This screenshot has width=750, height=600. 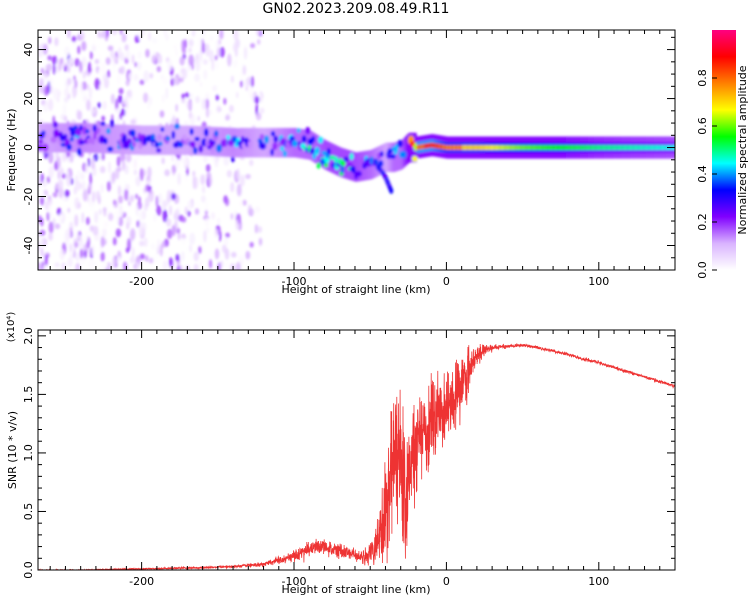 What do you see at coordinates (141, 281) in the screenshot?
I see `spectrogram-x-tick-label: -200` at bounding box center [141, 281].